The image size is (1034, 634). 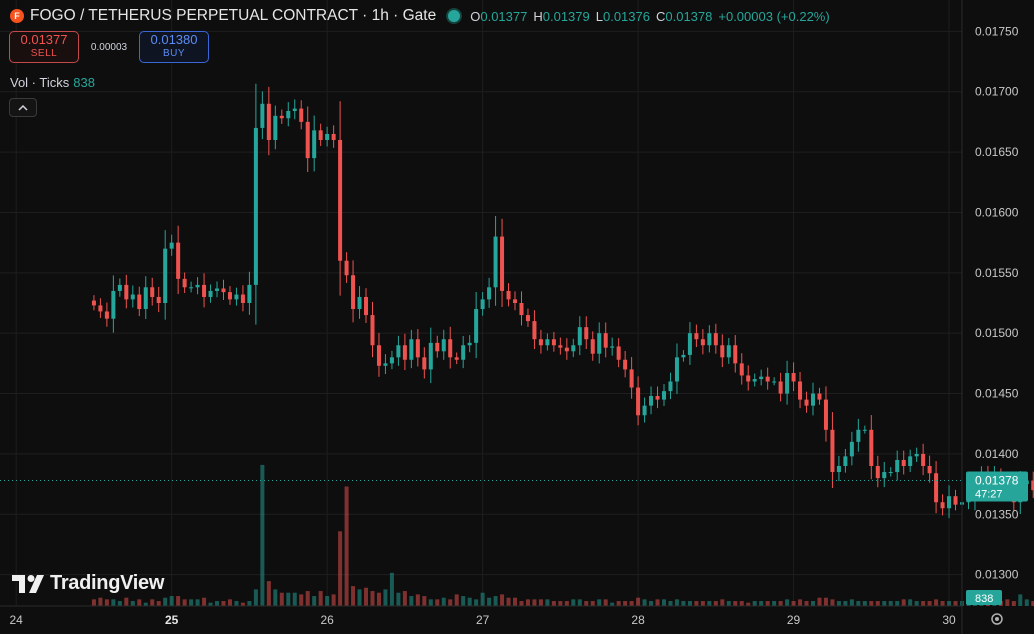 I want to click on volume-legend: Vol · Ticks 838, so click(x=52, y=82).